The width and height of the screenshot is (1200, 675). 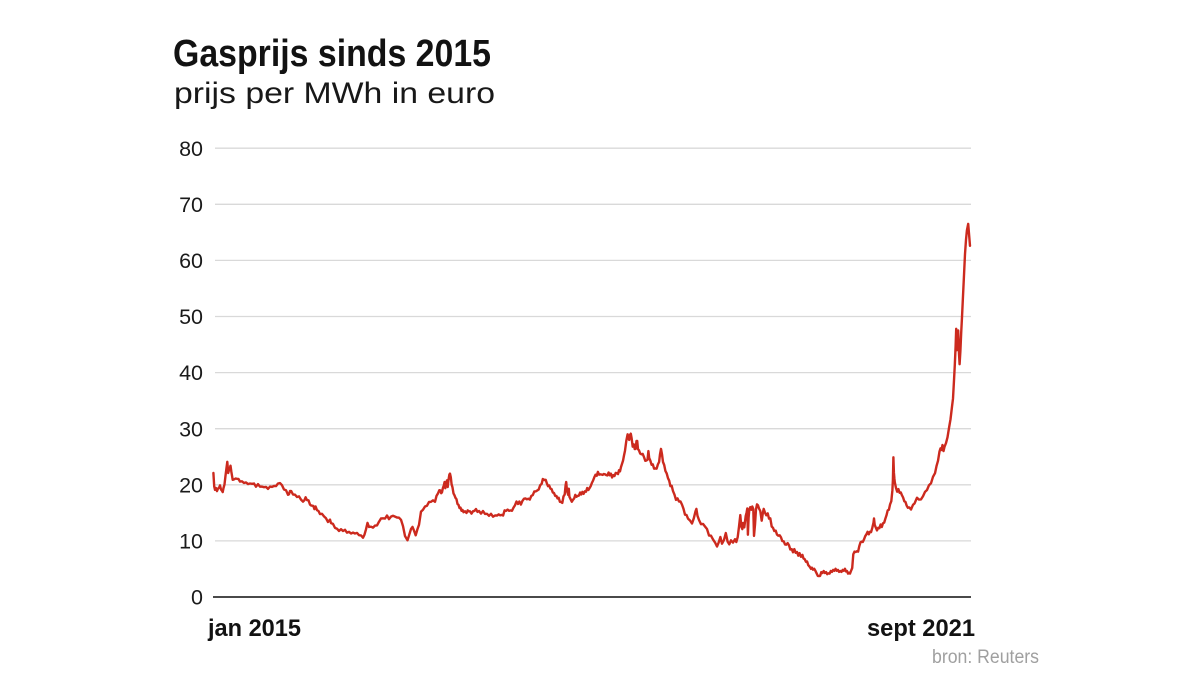 I want to click on svg-text: 40, so click(x=191, y=373).